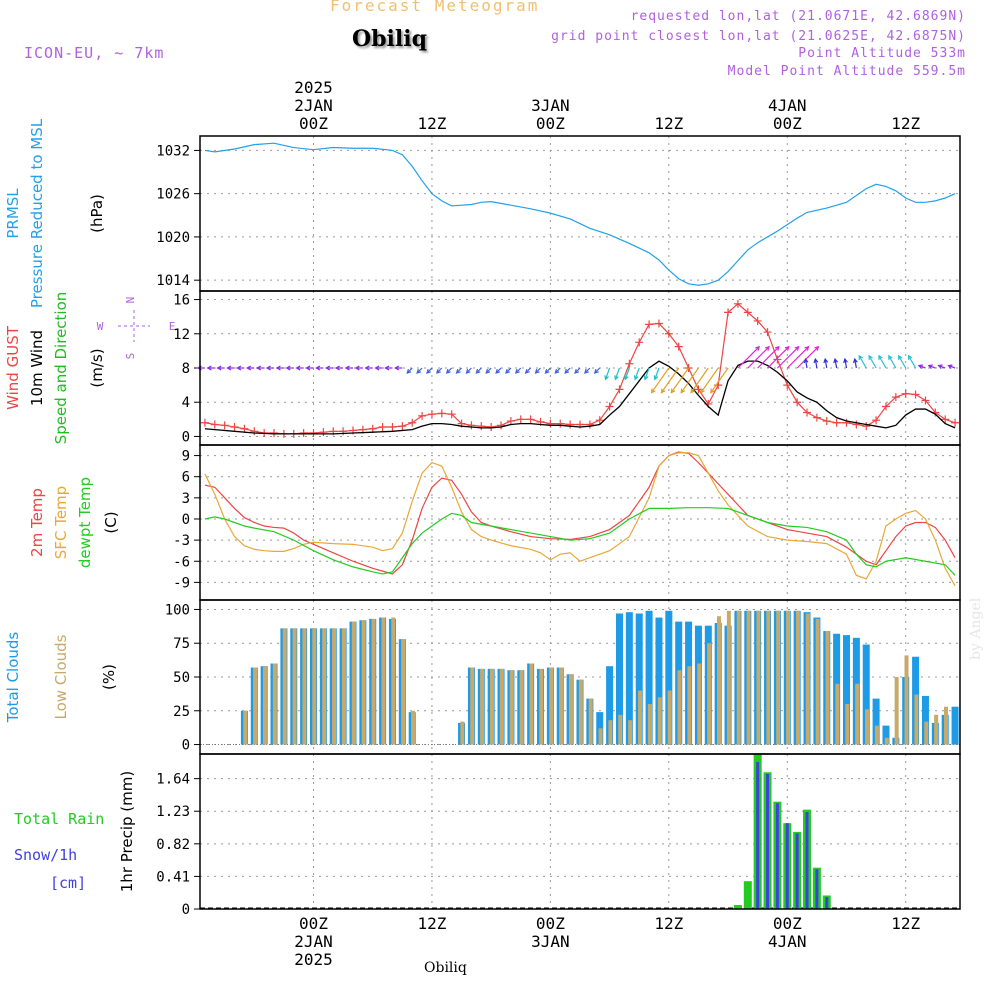  What do you see at coordinates (435, 7) in the screenshot?
I see `chart-title: Forecast Meteogram` at bounding box center [435, 7].